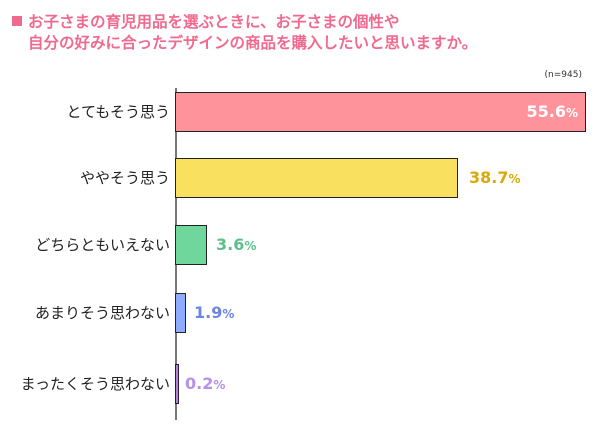  I want to click on value-label: 38.7%, so click(495, 178).